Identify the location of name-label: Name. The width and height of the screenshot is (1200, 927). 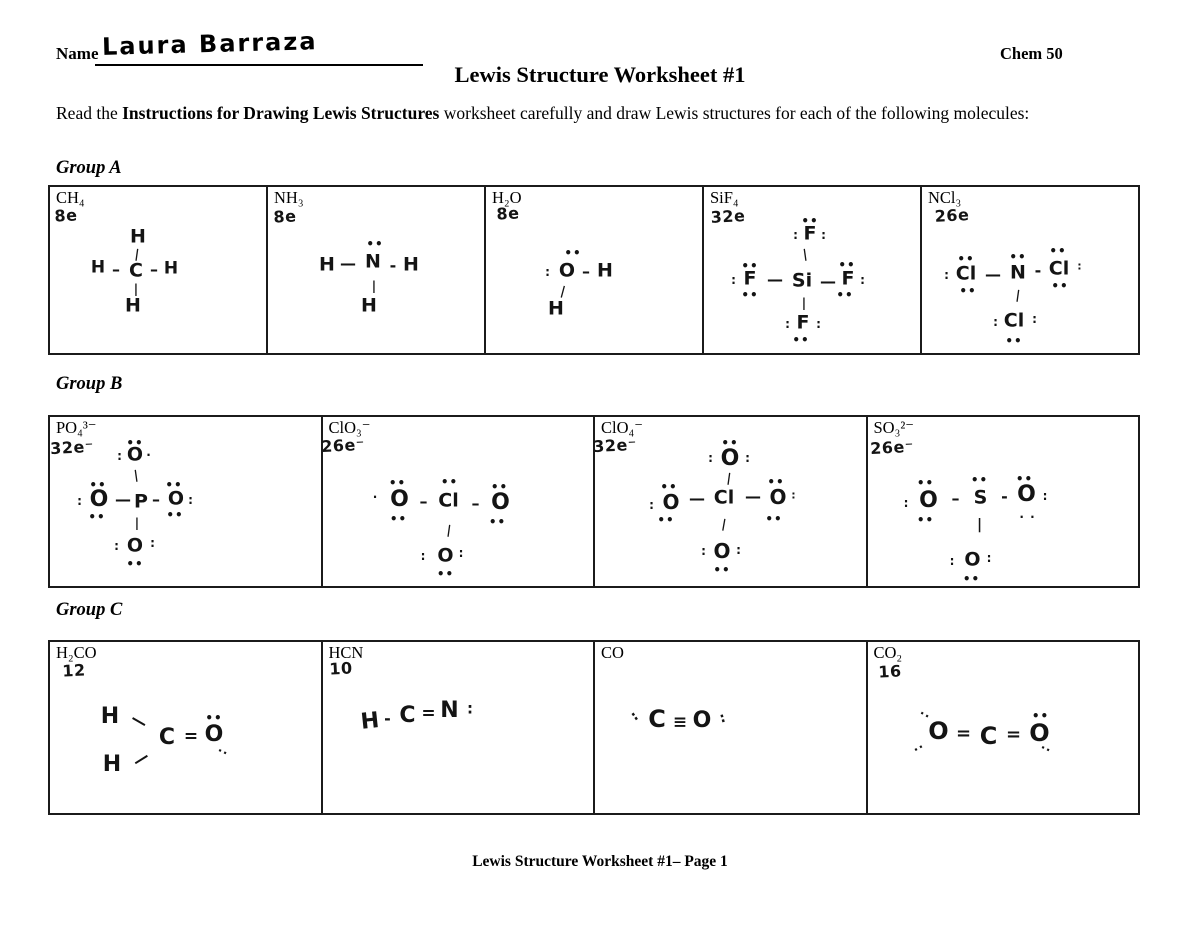
(77, 53).